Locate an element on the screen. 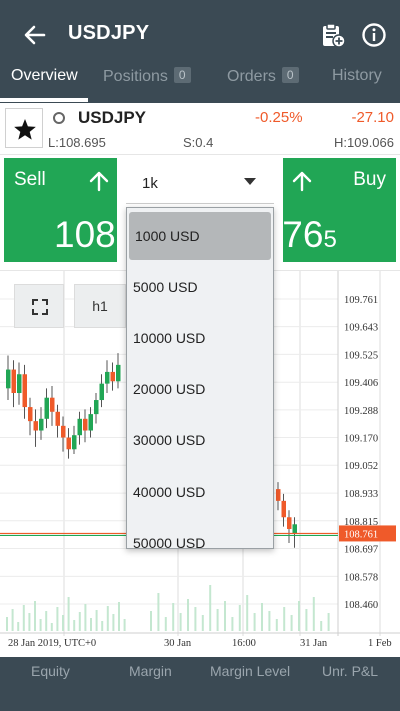  quantity-option: 50000 USD is located at coordinates (169, 542).